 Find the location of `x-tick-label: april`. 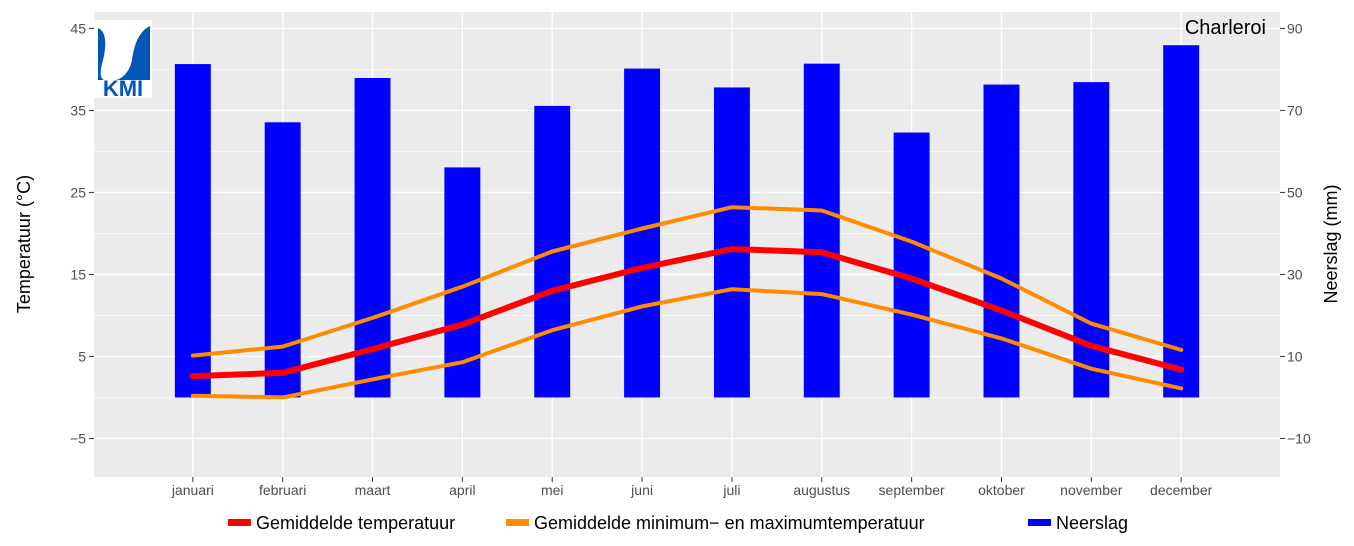

x-tick-label: april is located at coordinates (462, 490).